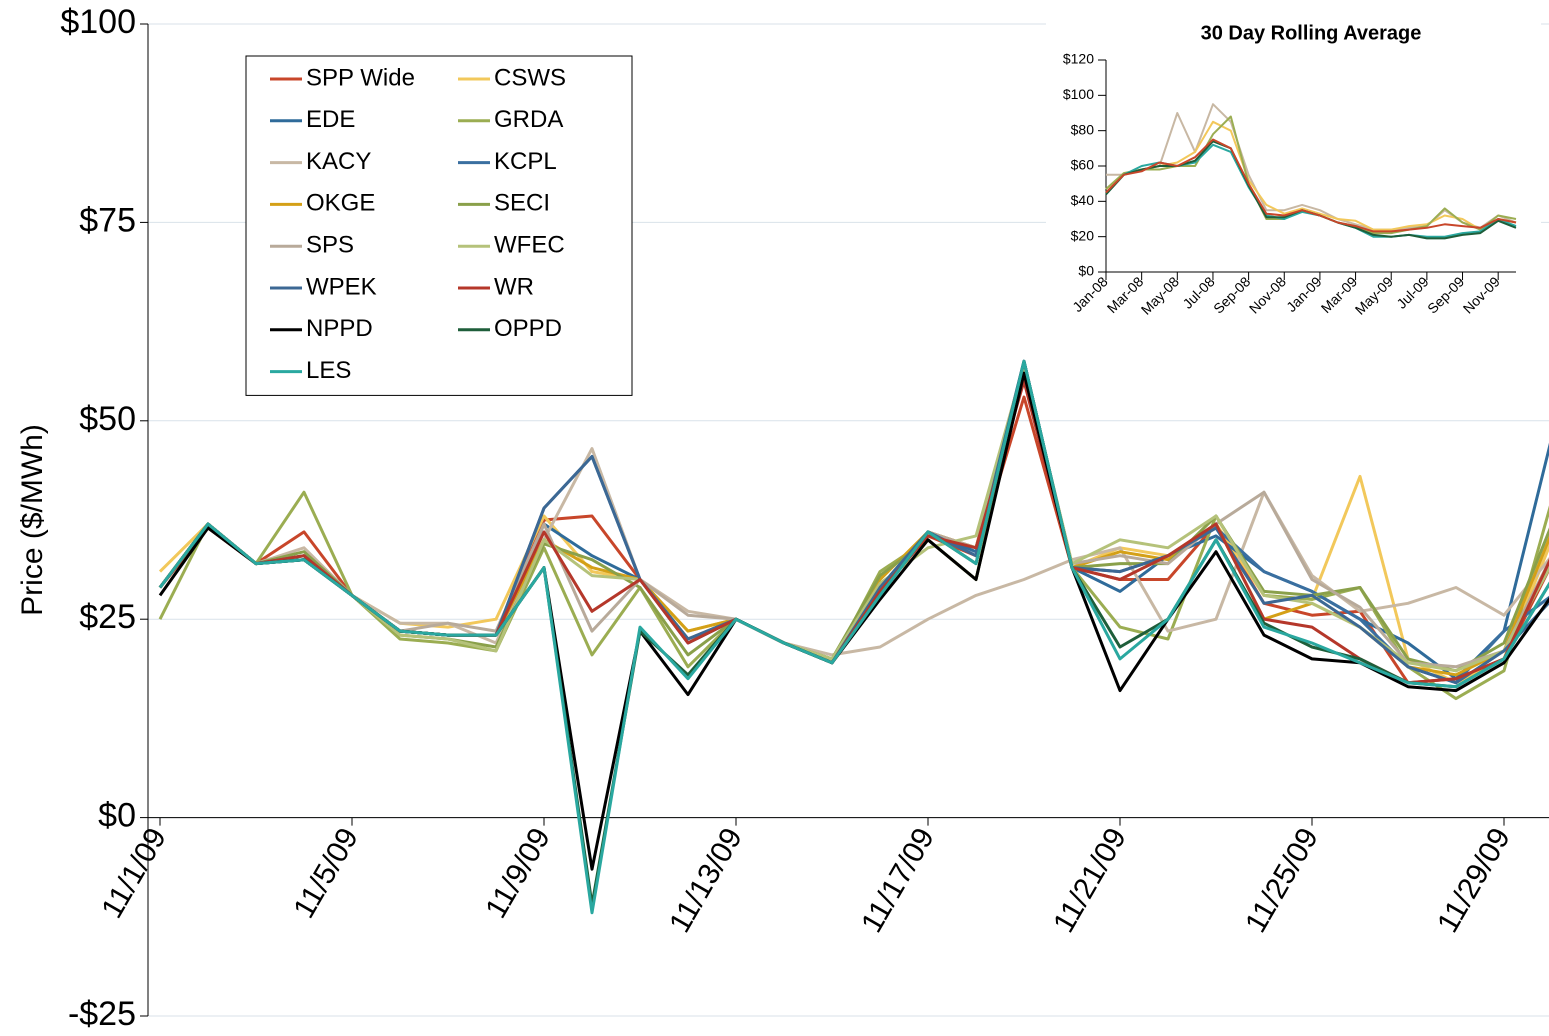  I want to click on legend-label: OKGE, so click(340, 203).